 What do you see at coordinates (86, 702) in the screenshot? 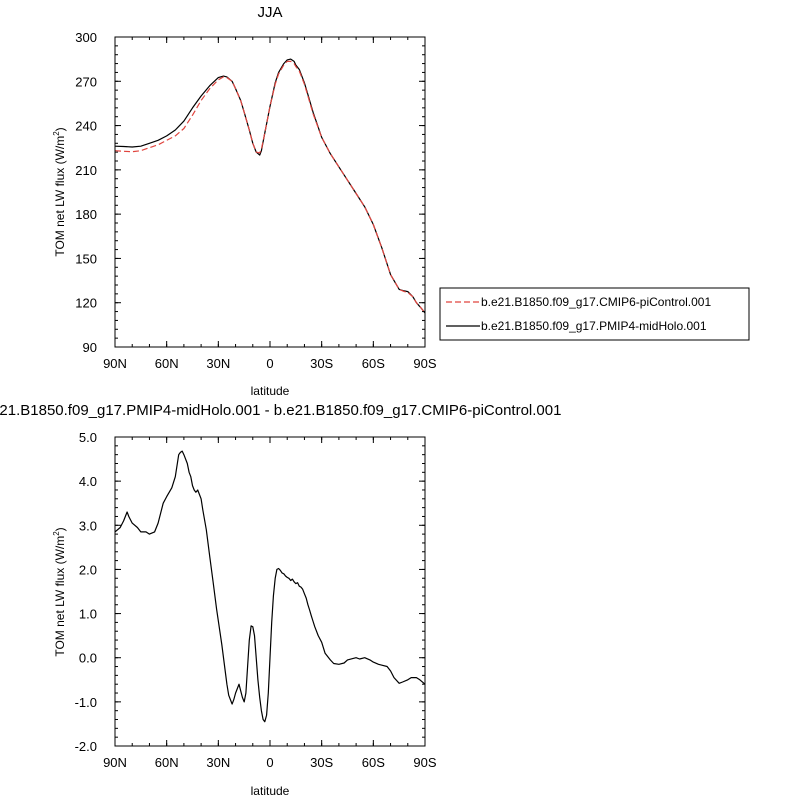
I see `y-tick-label: -1.0` at bounding box center [86, 702].